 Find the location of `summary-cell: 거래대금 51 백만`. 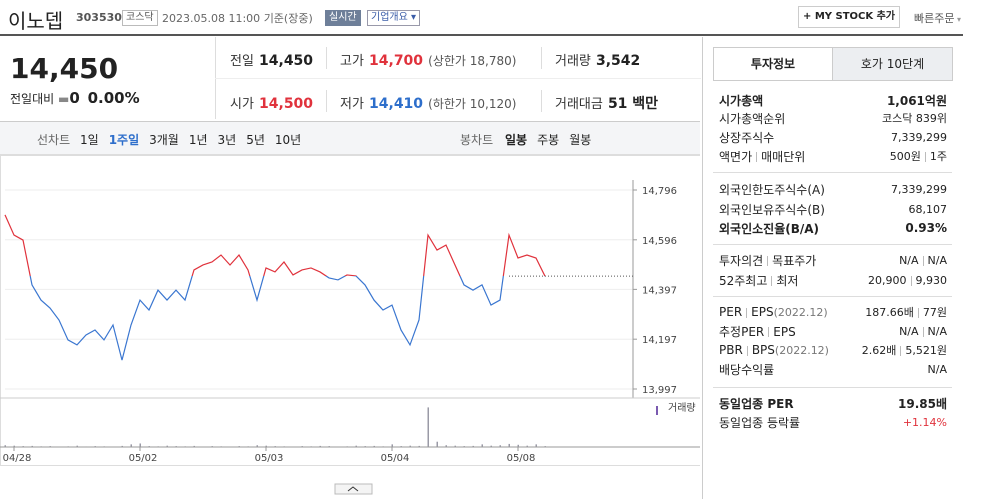

summary-cell: 거래대금 51 백만 is located at coordinates (606, 103).